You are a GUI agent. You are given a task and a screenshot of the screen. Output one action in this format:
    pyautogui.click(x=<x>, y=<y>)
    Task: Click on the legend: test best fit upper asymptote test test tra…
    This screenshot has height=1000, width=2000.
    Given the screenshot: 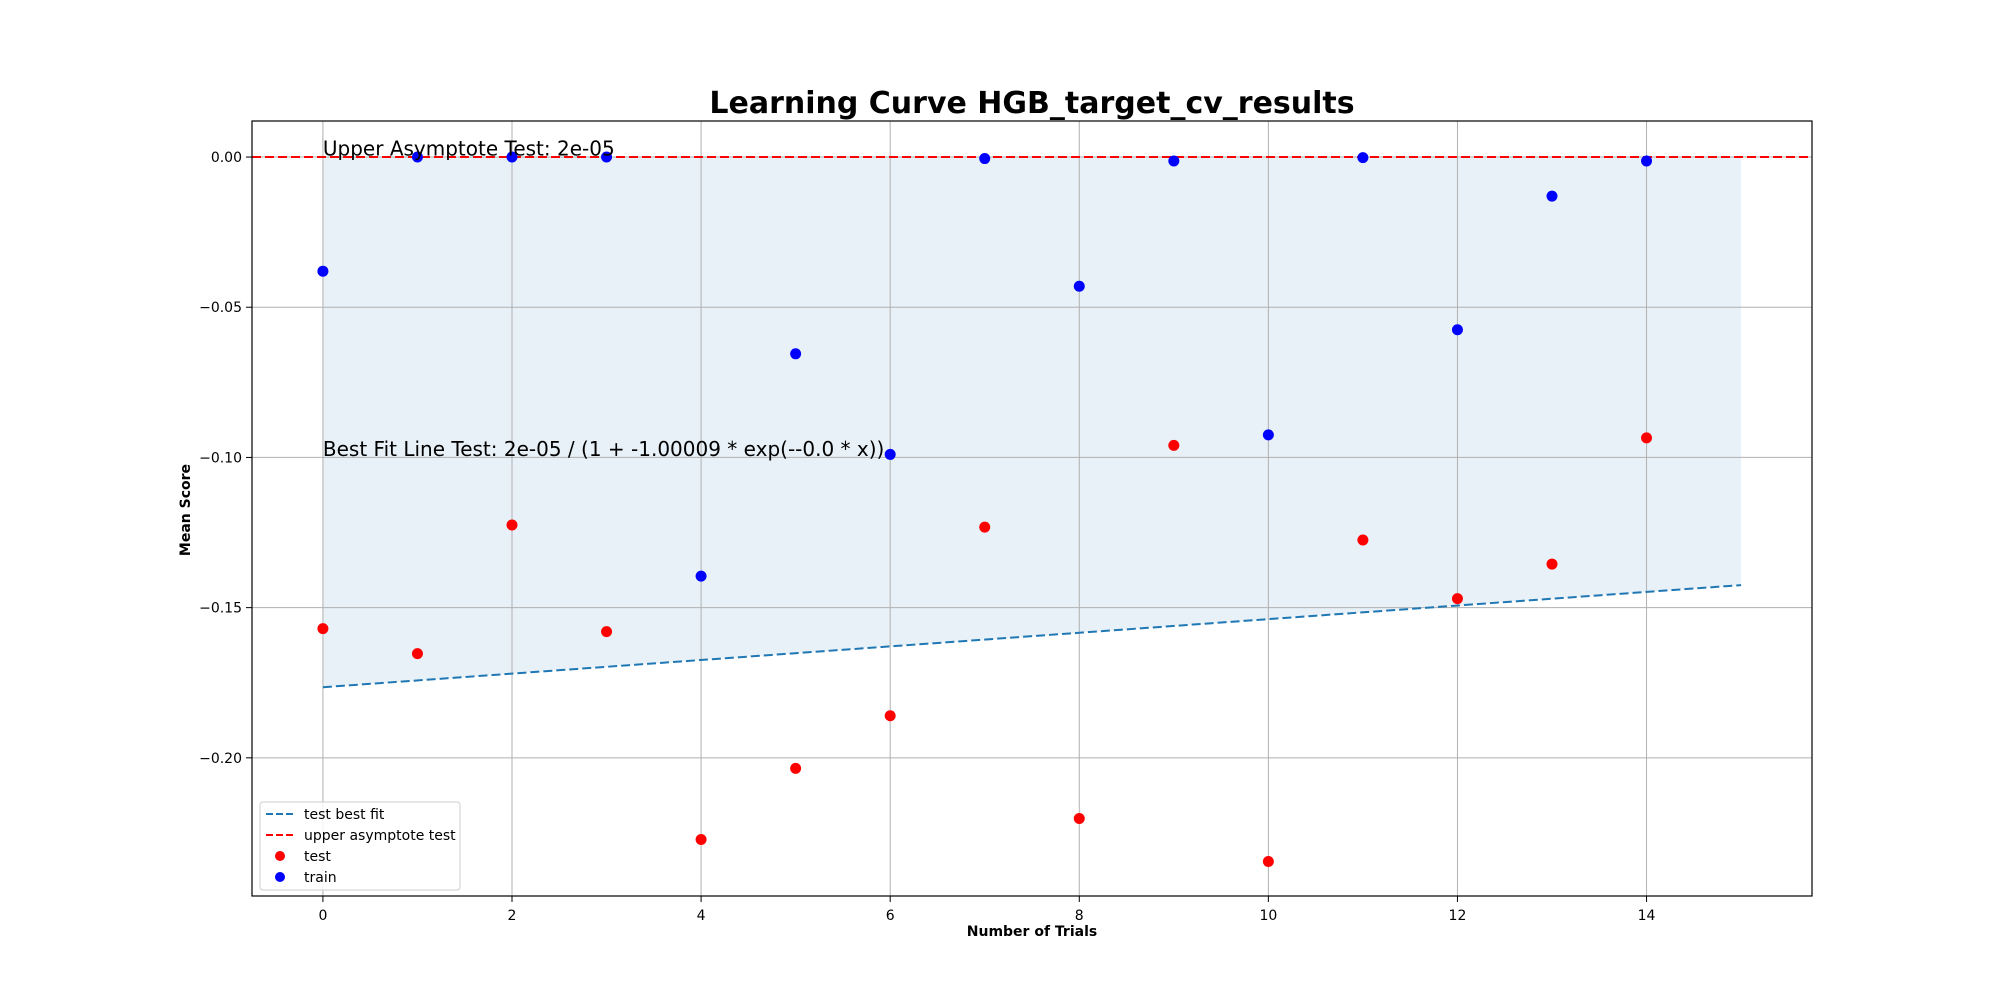 What is the action you would take?
    pyautogui.click(x=360, y=846)
    